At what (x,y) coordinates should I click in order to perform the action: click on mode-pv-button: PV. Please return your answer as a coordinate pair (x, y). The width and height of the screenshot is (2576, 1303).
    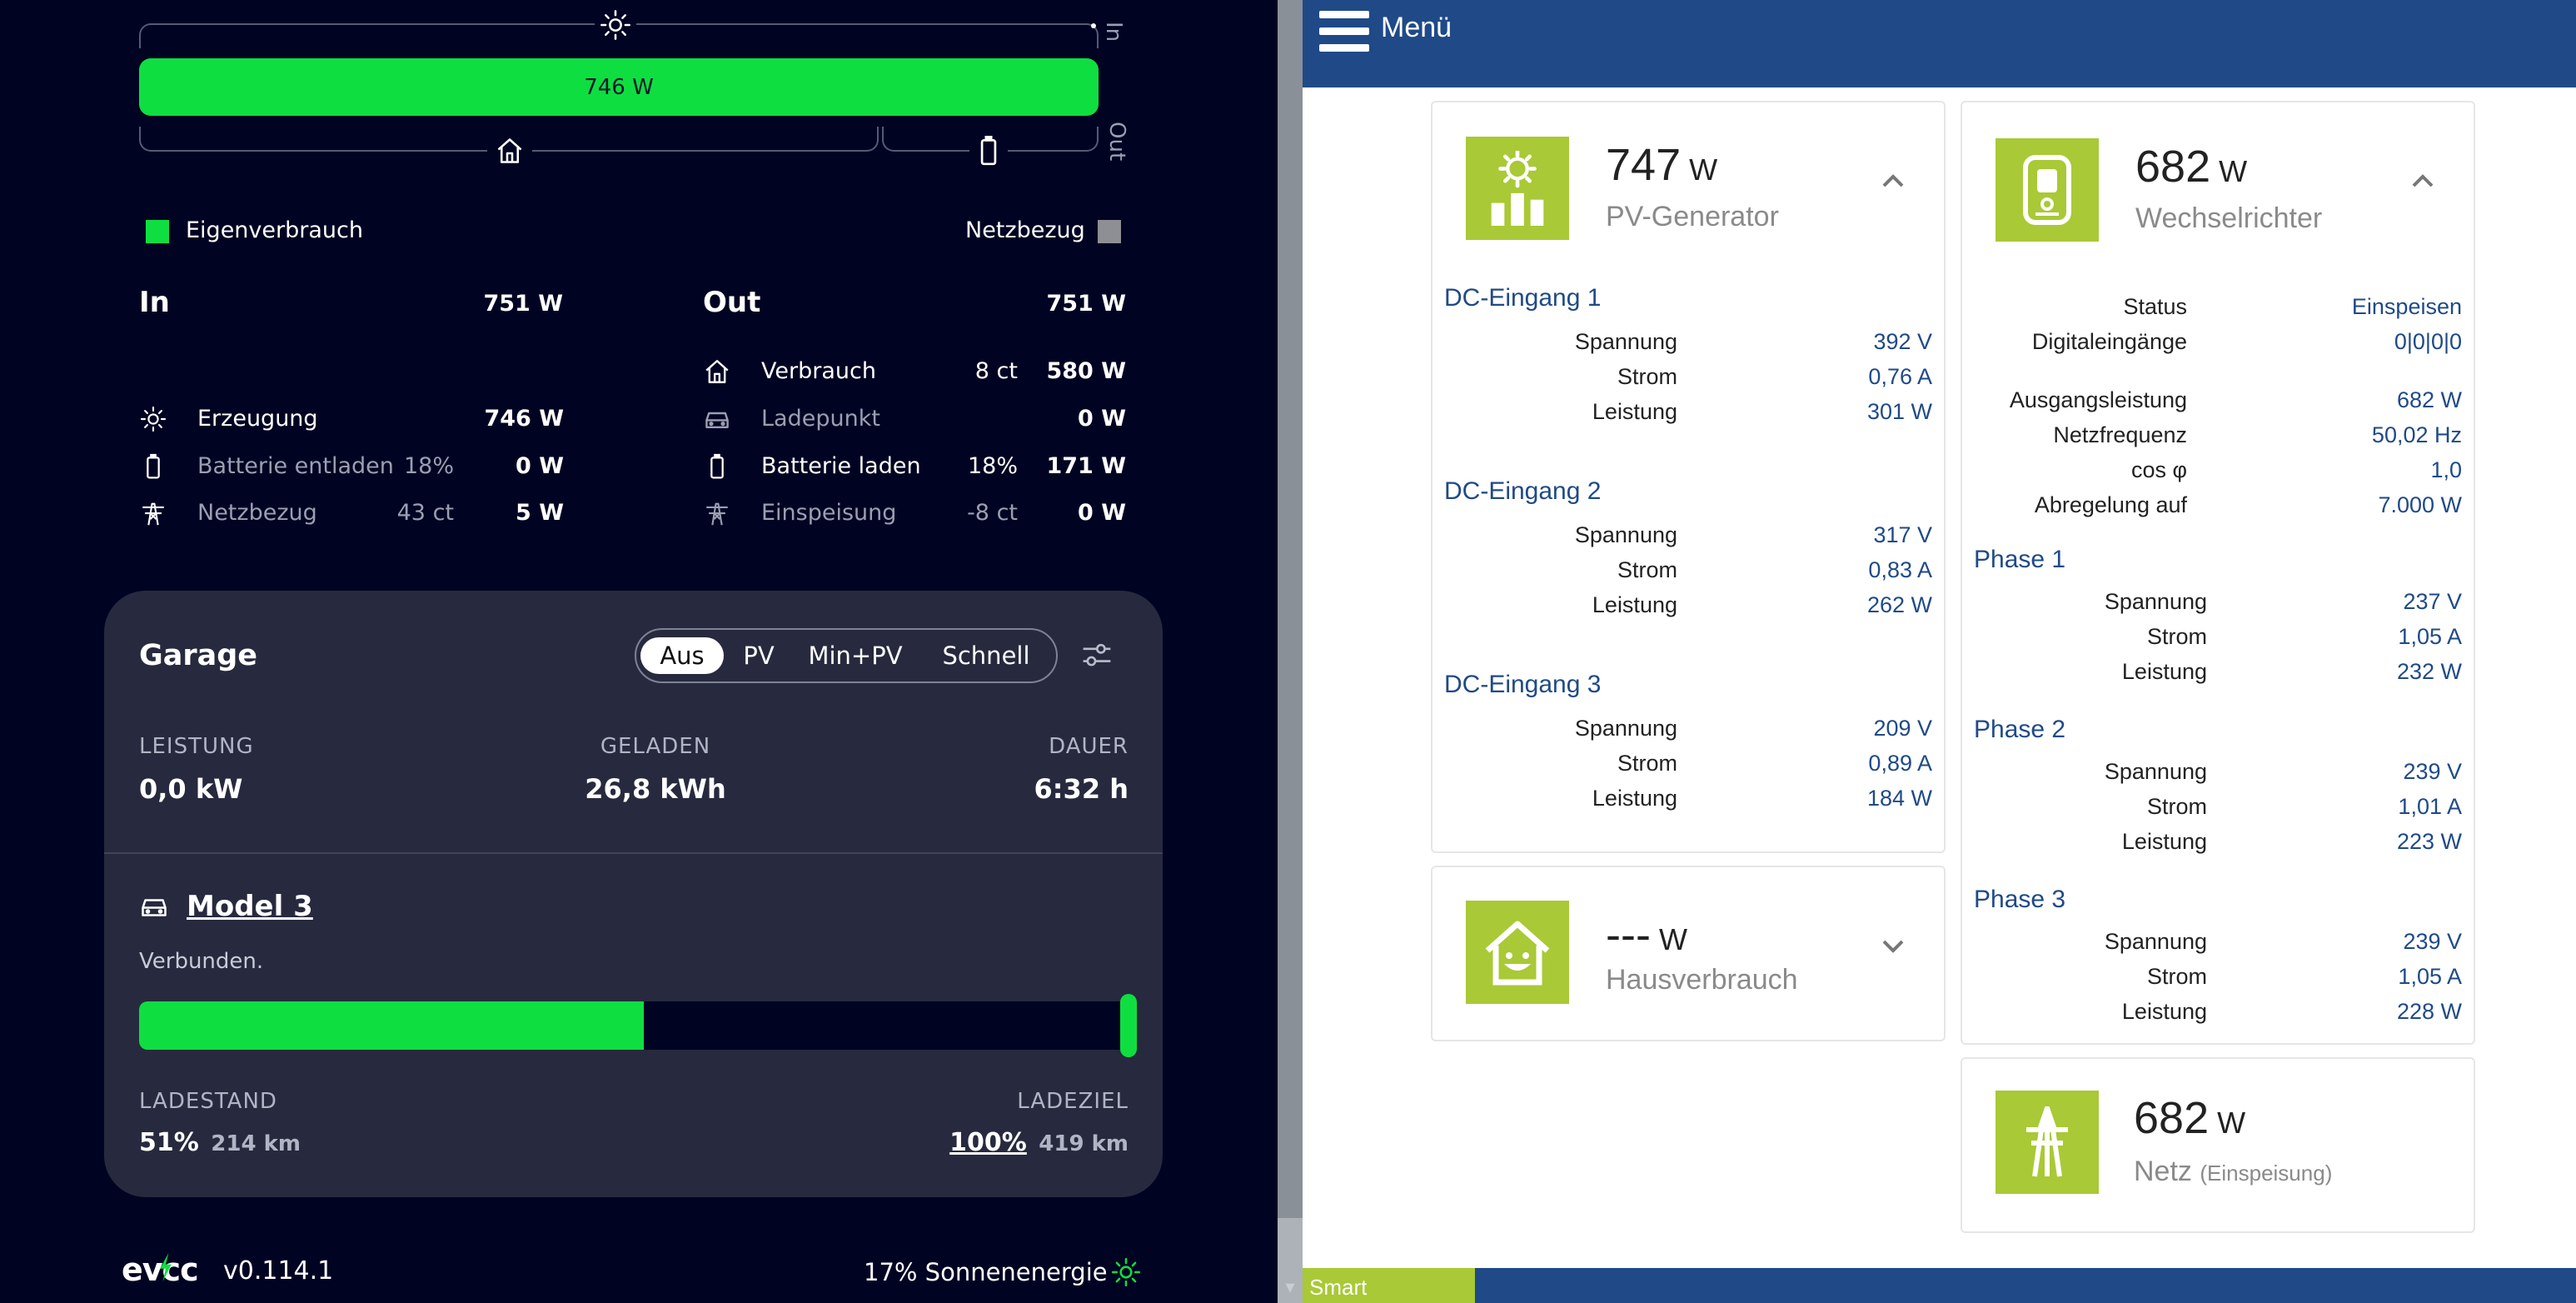
    Looking at the image, I should click on (759, 656).